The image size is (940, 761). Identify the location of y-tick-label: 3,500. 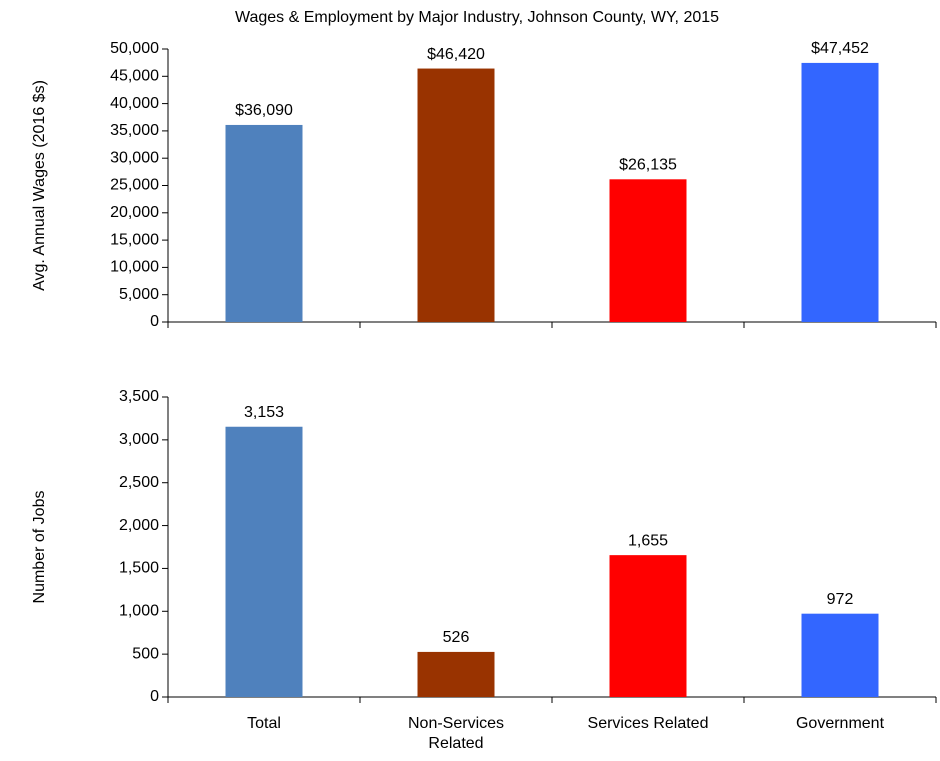
(139, 396).